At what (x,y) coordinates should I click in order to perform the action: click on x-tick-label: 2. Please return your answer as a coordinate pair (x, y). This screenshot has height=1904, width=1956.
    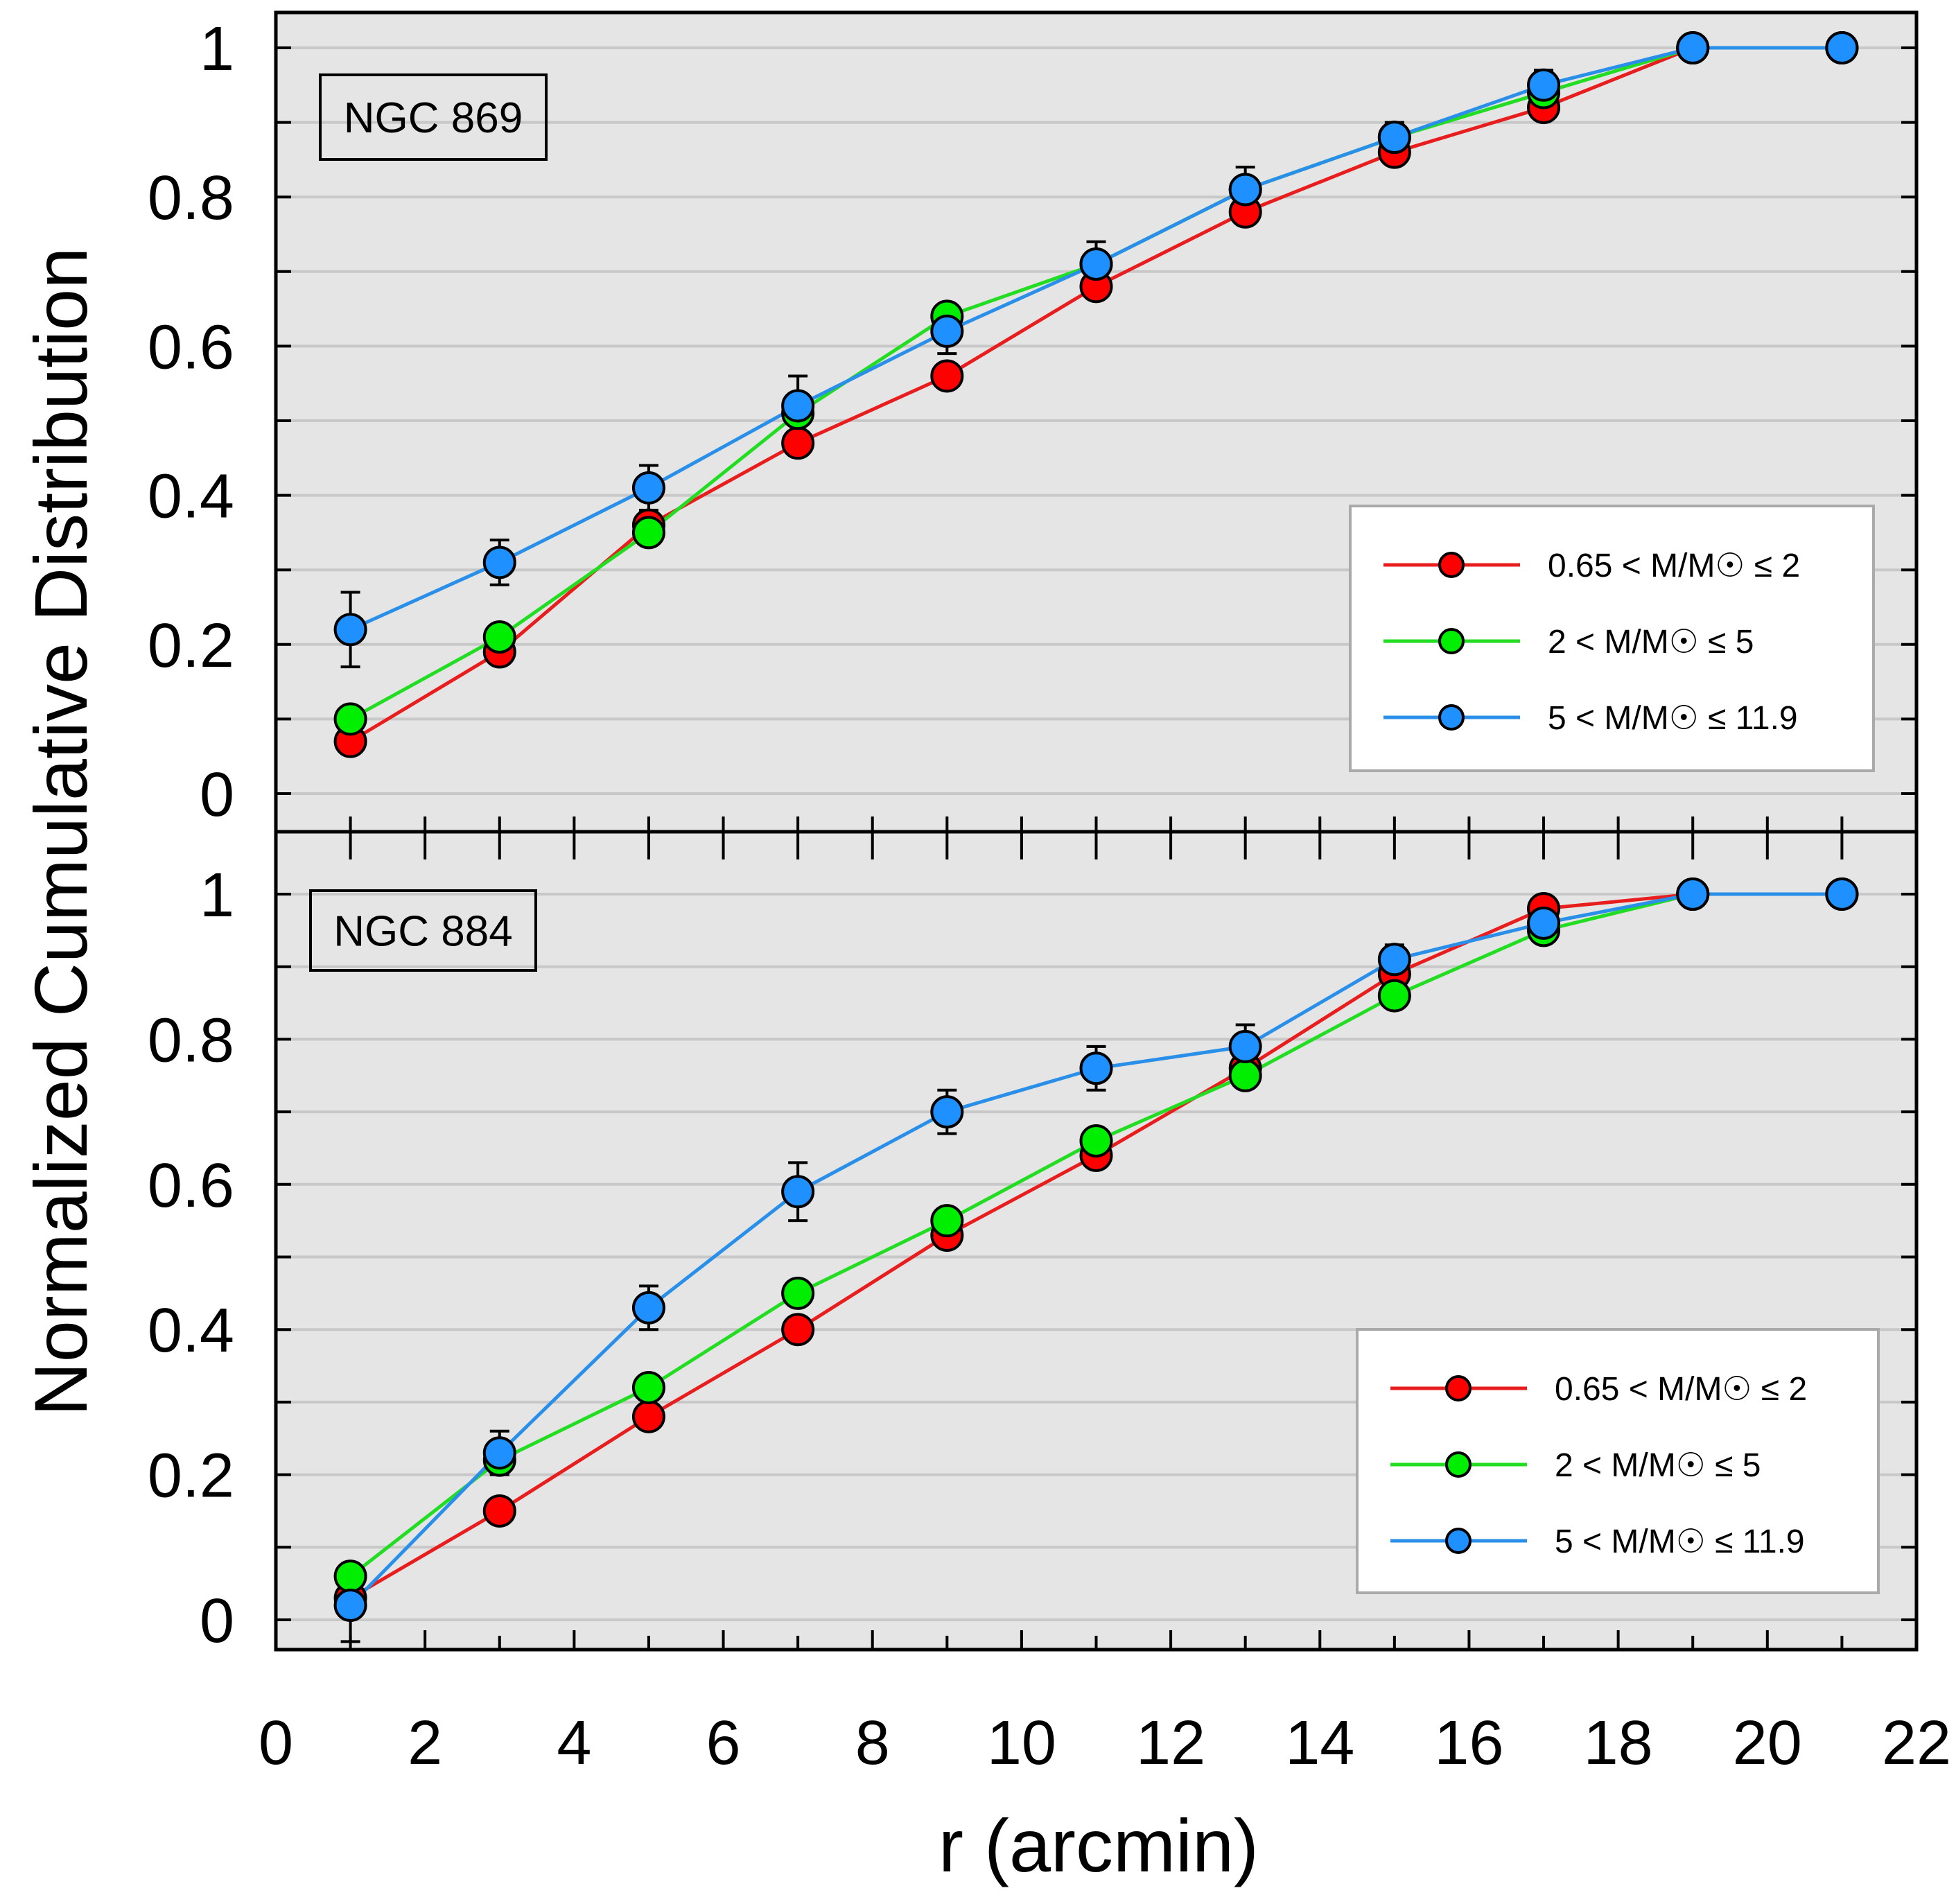
    Looking at the image, I should click on (425, 1743).